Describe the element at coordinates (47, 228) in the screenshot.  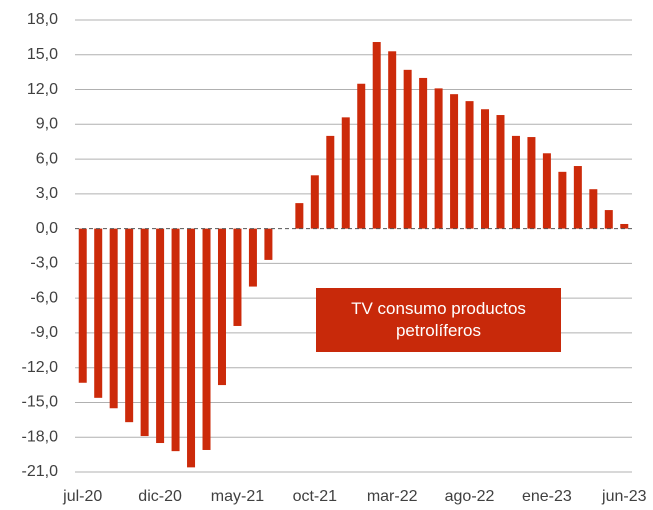
I see `y-tick-label: 0,0` at that location.